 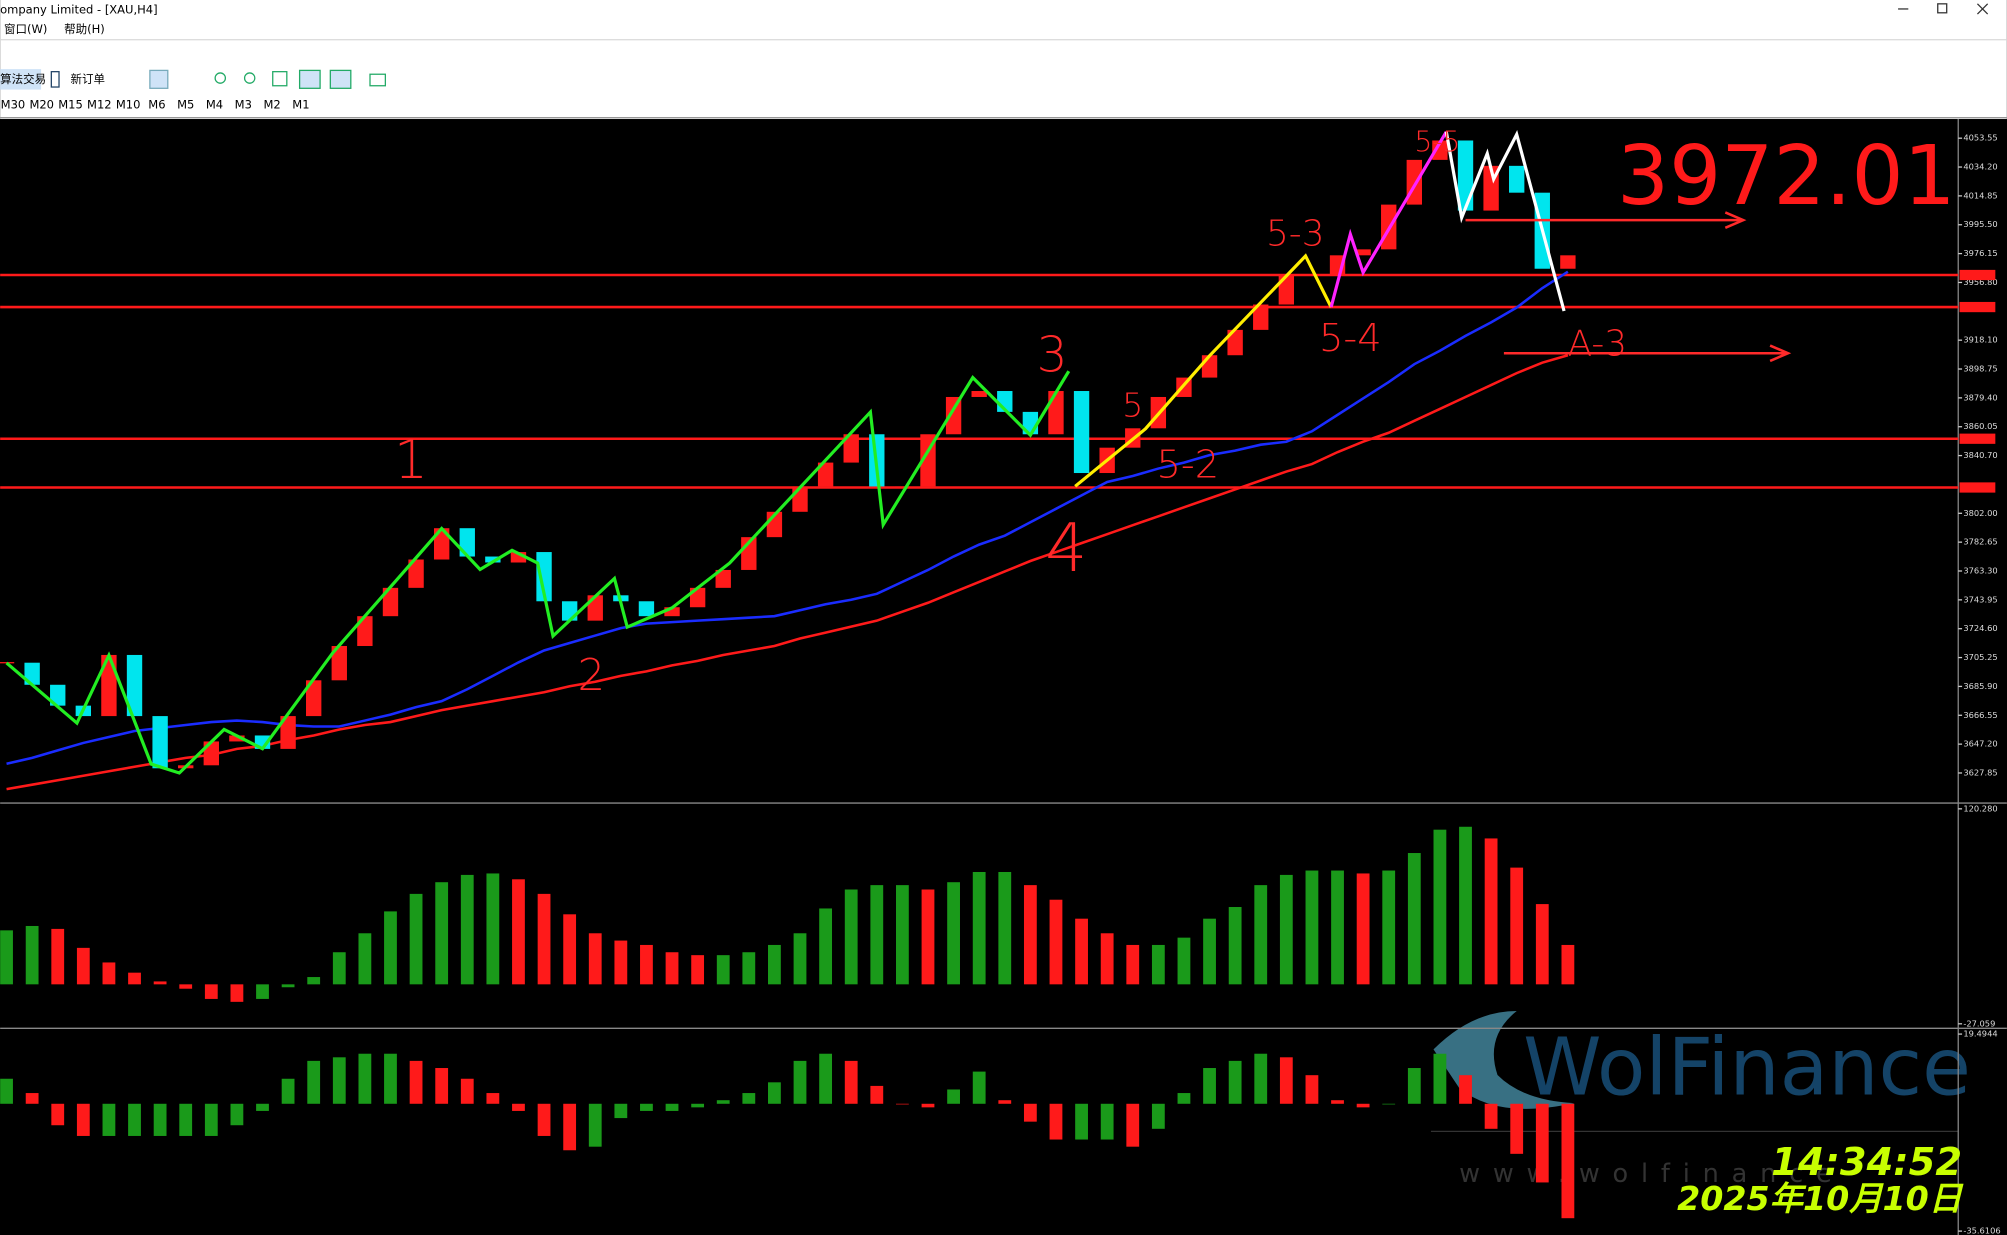 I want to click on timeframe-button: M15, so click(x=70, y=104).